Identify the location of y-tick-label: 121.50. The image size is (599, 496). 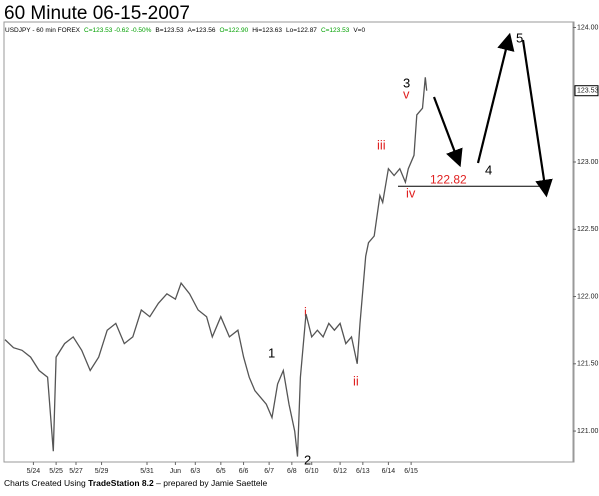
(588, 364).